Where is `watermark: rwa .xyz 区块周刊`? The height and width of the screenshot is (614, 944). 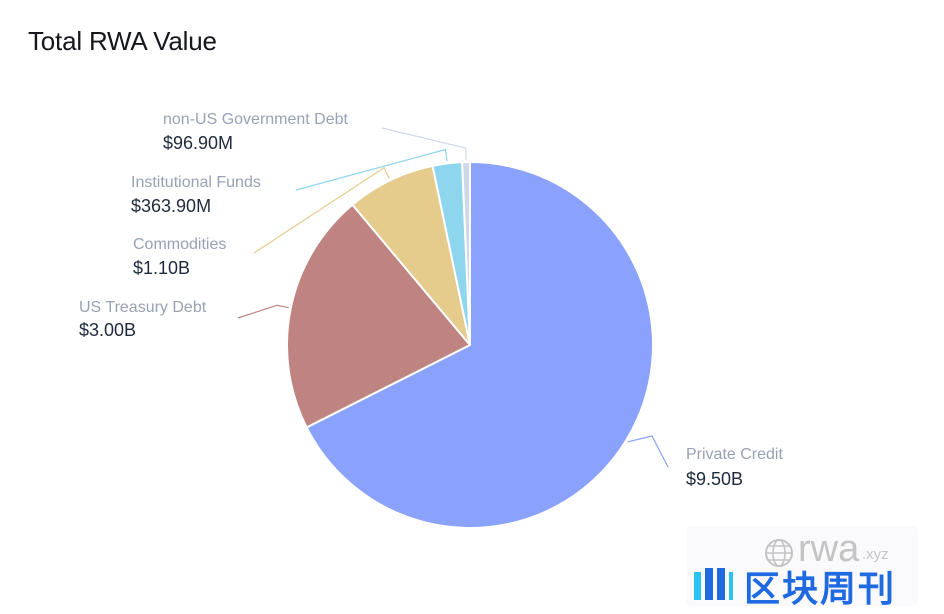 watermark: rwa .xyz 区块周刊 is located at coordinates (802, 568).